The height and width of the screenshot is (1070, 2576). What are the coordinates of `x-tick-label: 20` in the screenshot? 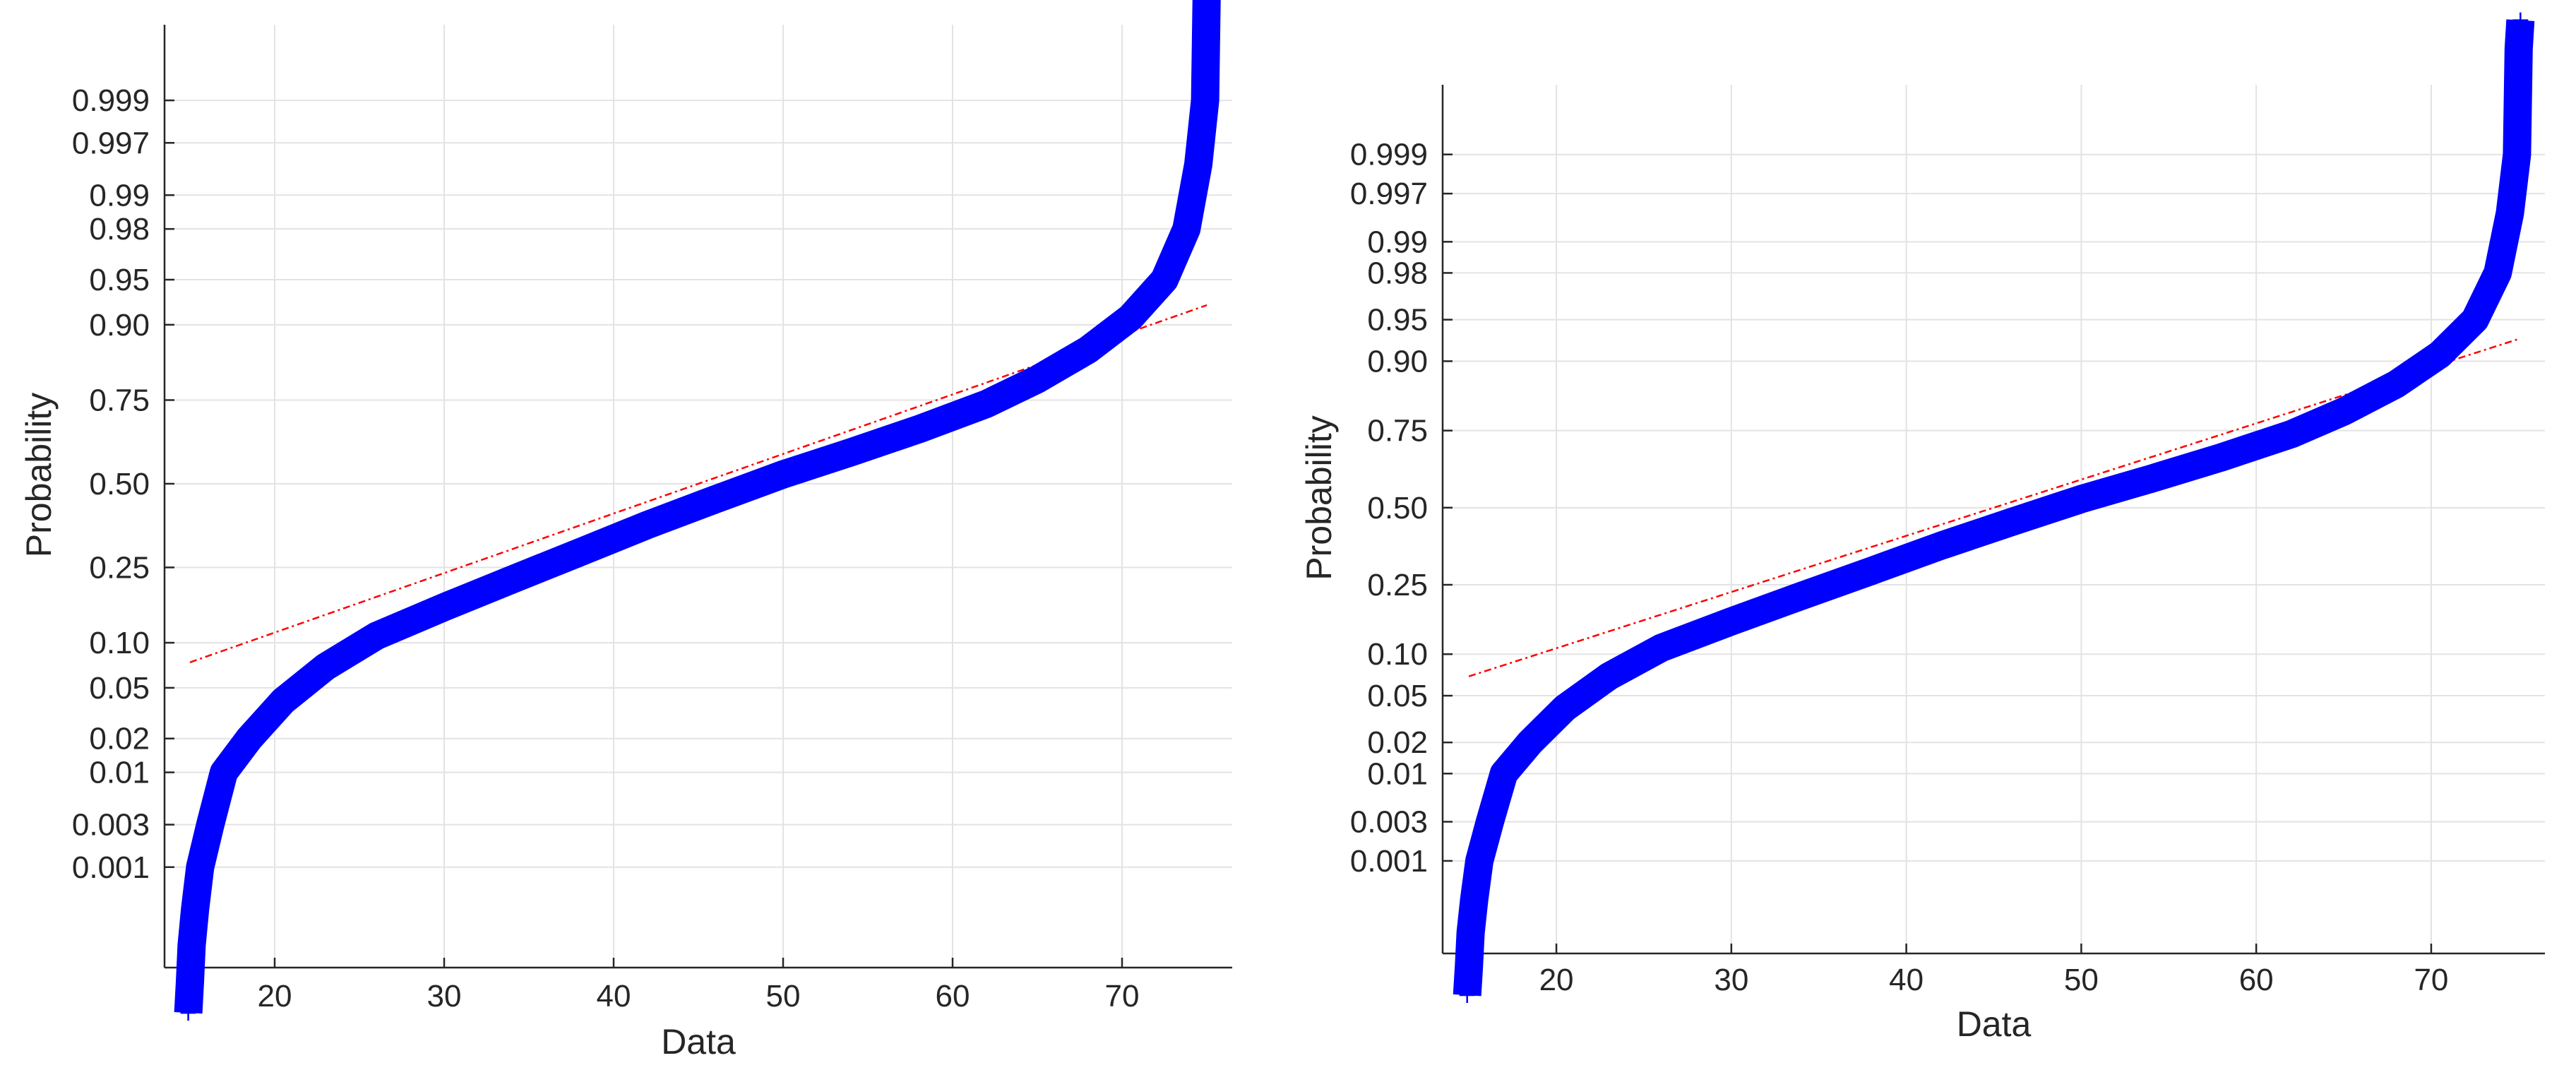 It's located at (1556, 980).